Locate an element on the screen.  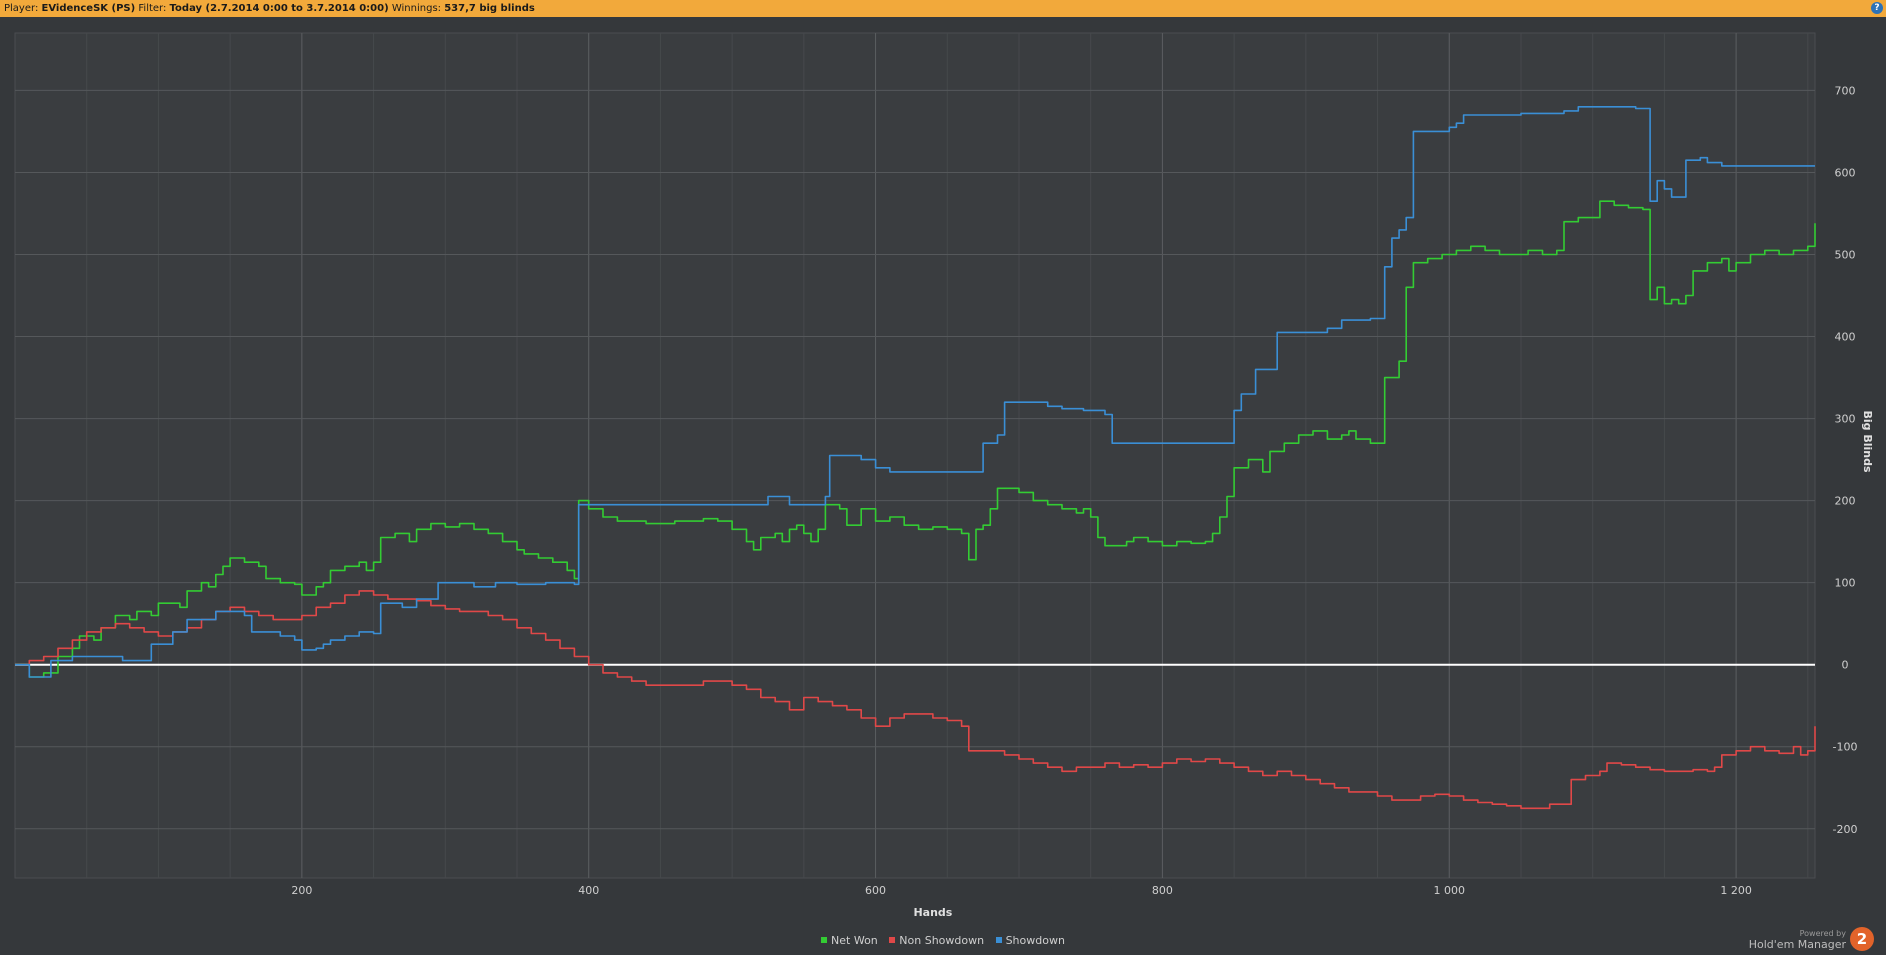
y-tick-label: 400 is located at coordinates (1845, 337).